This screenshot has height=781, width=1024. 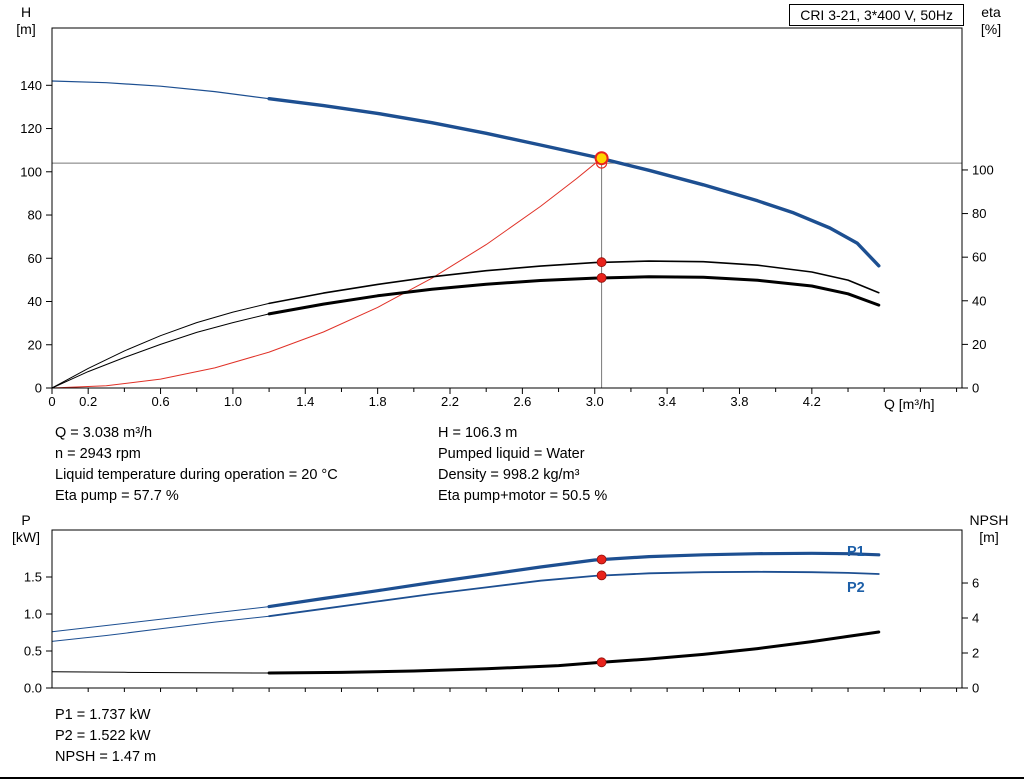 I want to click on info-line-p1: P1 = 1.737 kW, so click(x=103, y=715).